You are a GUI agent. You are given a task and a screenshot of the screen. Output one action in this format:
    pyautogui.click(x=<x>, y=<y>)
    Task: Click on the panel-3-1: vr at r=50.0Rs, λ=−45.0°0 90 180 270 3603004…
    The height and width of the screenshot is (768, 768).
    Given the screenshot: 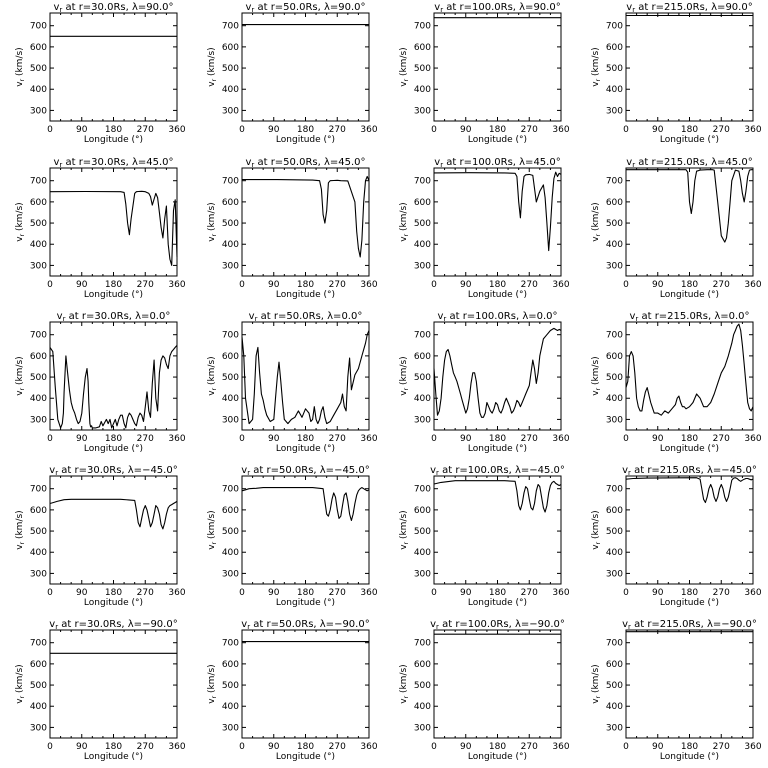 What is the action you would take?
    pyautogui.click(x=292, y=536)
    